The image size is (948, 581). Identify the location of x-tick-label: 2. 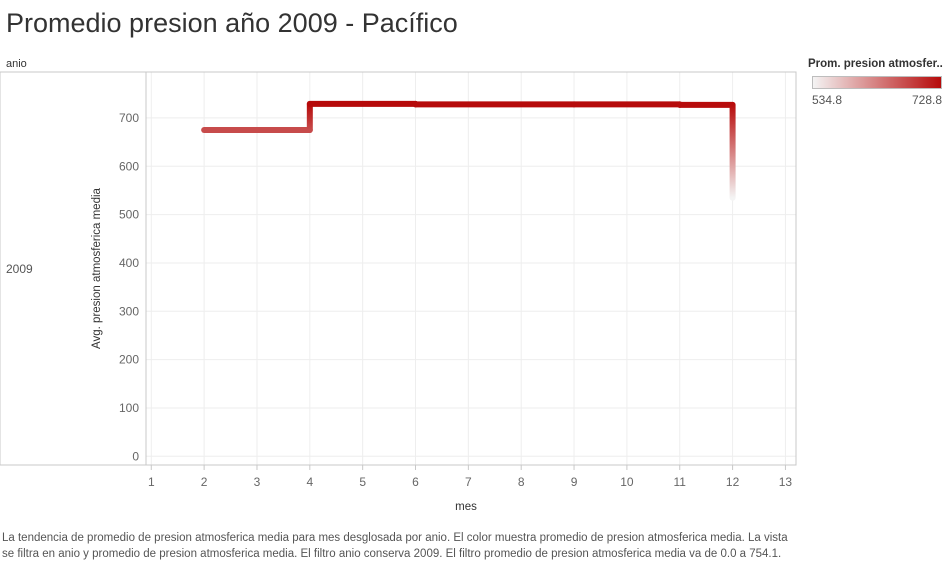
(204, 482).